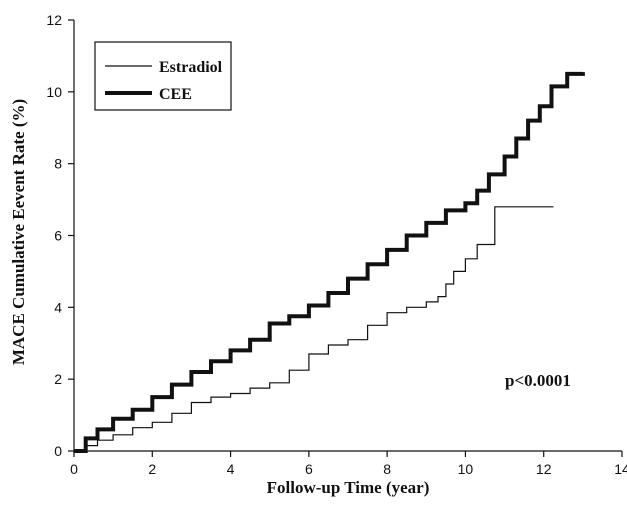 Image resolution: width=627 pixels, height=523 pixels. What do you see at coordinates (387, 469) in the screenshot?
I see `x-tick-label: 8` at bounding box center [387, 469].